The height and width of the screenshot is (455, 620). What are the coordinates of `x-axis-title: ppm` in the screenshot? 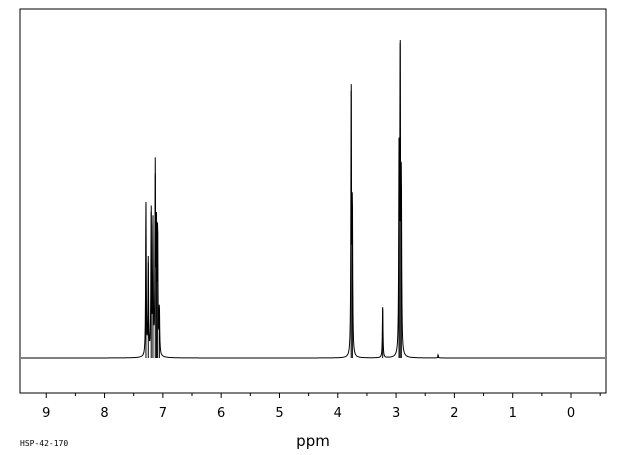 It's located at (313, 441).